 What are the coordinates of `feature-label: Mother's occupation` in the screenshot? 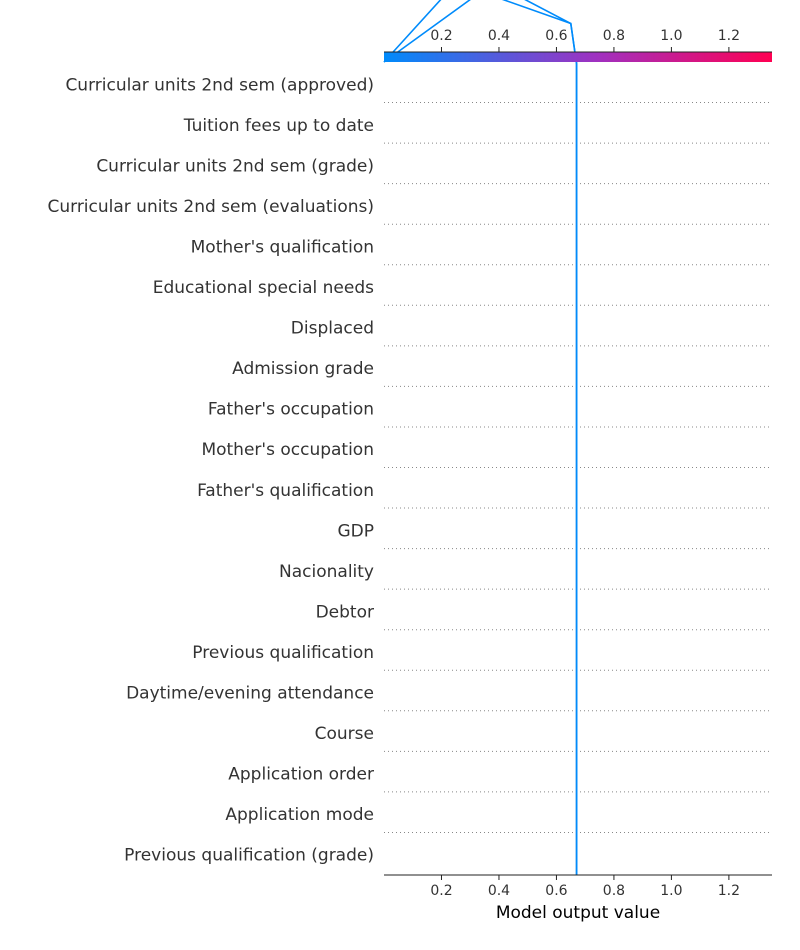 It's located at (287, 450).